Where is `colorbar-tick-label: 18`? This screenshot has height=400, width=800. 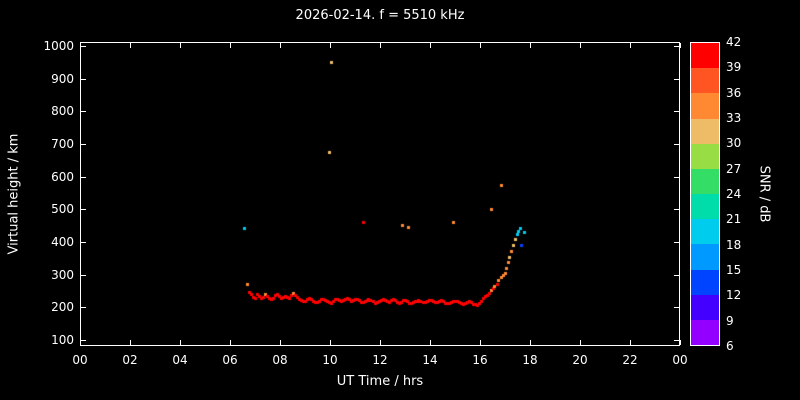 colorbar-tick-label: 18 is located at coordinates (734, 245).